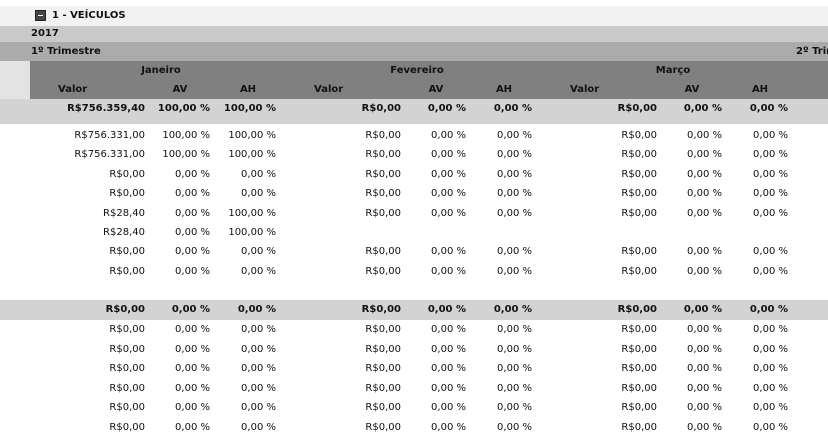 The width and height of the screenshot is (828, 434). Describe the element at coordinates (414, 34) in the screenshot. I see `year-row` at that location.